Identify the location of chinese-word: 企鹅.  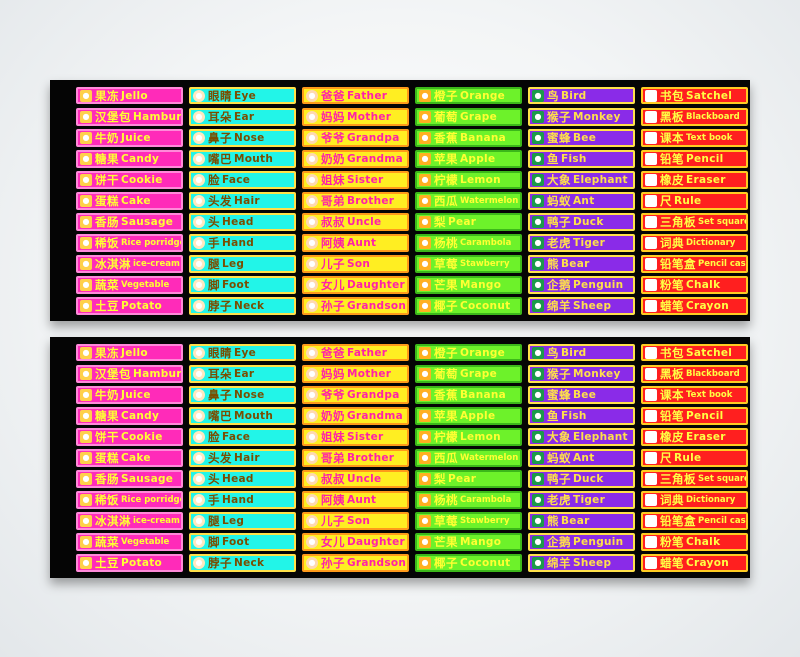
(559, 285).